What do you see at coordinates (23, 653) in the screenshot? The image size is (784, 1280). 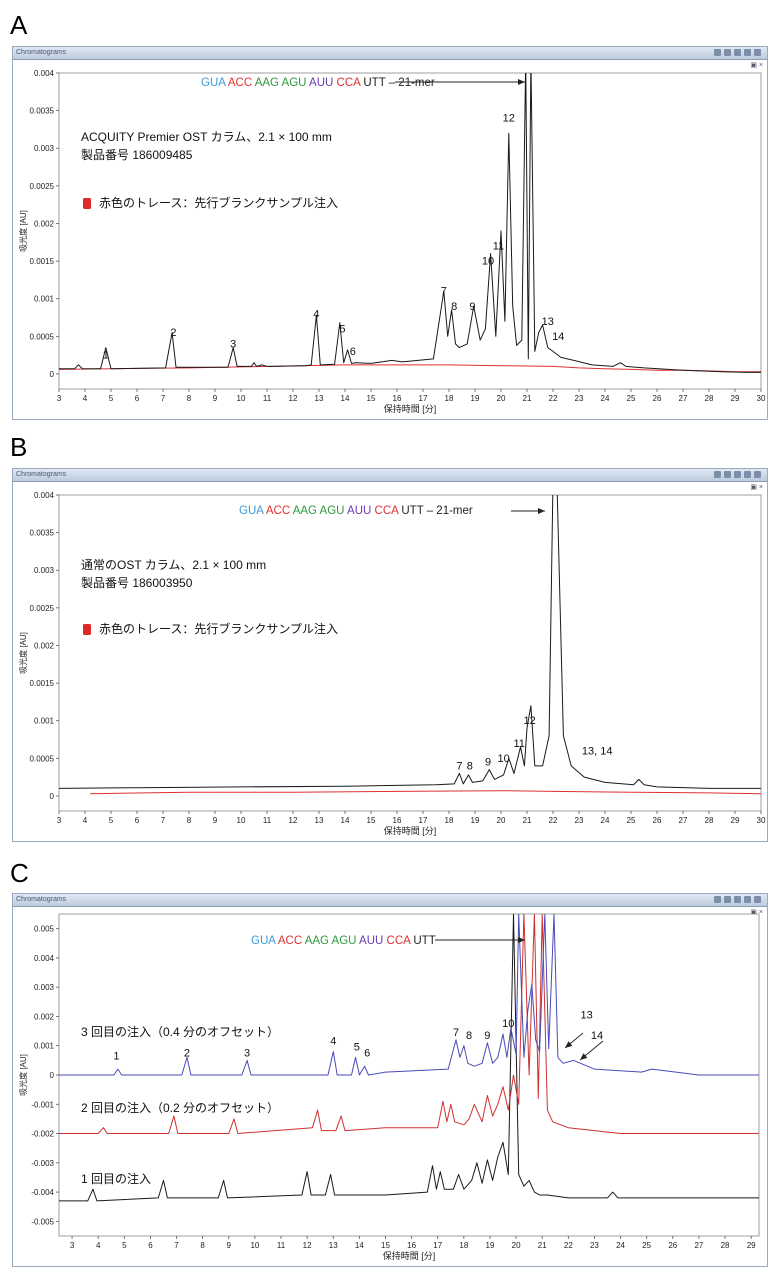 I see `y-axis-label: 吸光度 [AU]` at bounding box center [23, 653].